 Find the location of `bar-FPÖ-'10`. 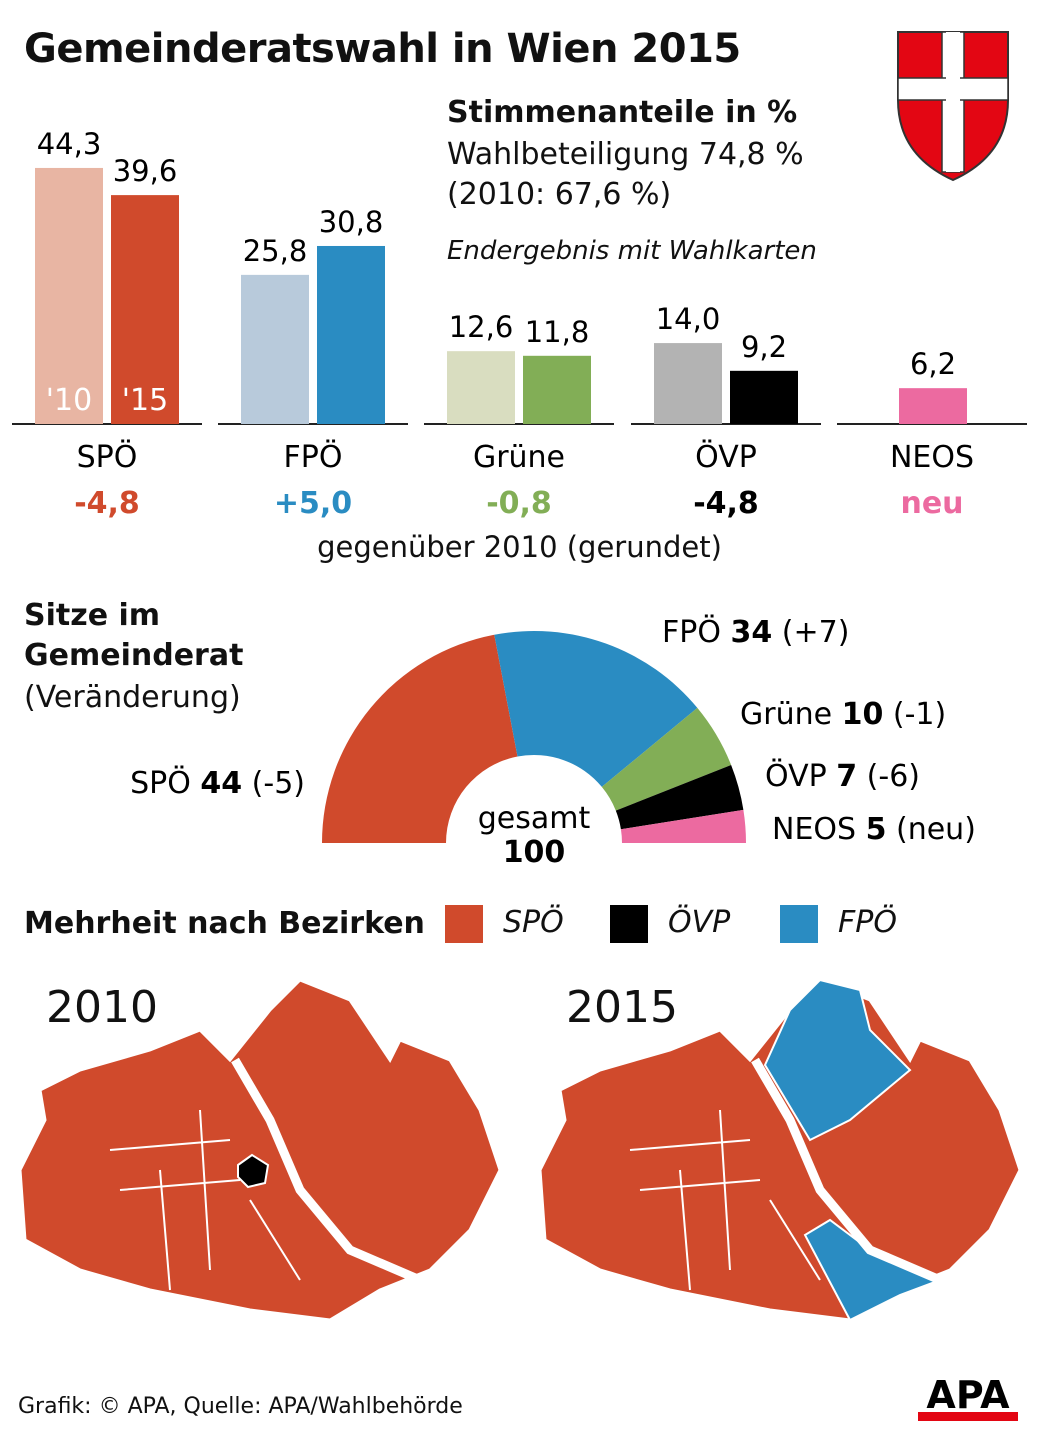

bar-FPÖ-'10 is located at coordinates (275, 349).